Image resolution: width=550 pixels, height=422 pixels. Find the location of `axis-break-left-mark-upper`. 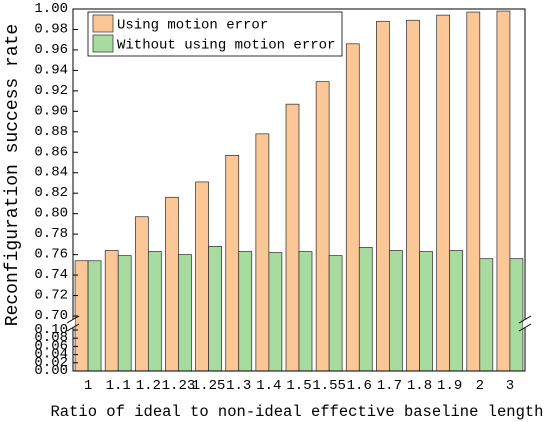

axis-break-left-mark-upper is located at coordinates (73, 319).